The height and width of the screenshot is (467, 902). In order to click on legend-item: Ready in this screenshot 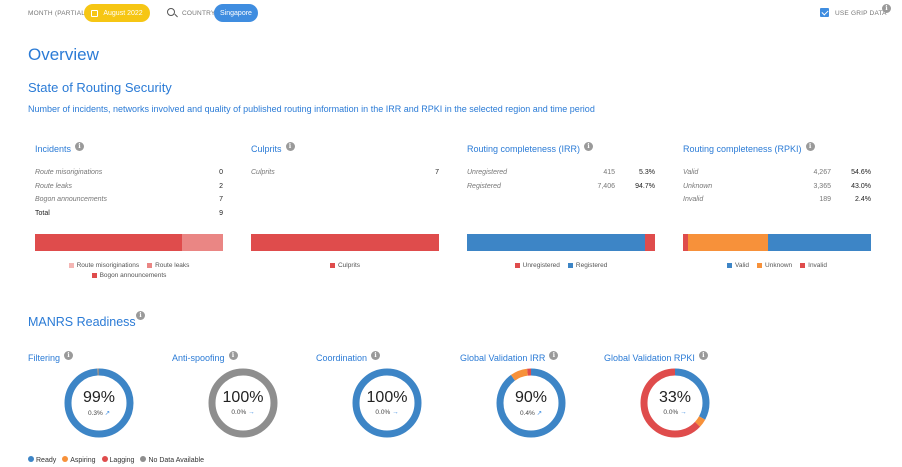, I will do `click(42, 460)`.